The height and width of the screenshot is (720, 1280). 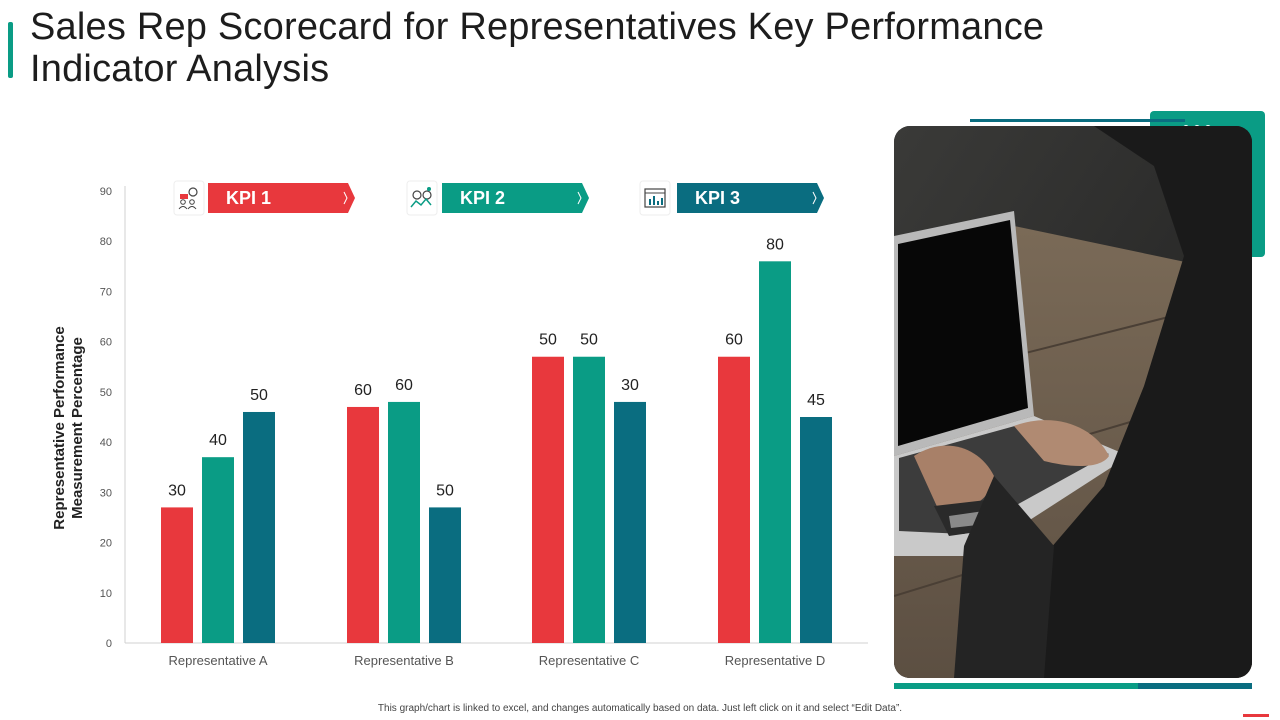 I want to click on y-tick-label: 30, so click(x=106, y=493).